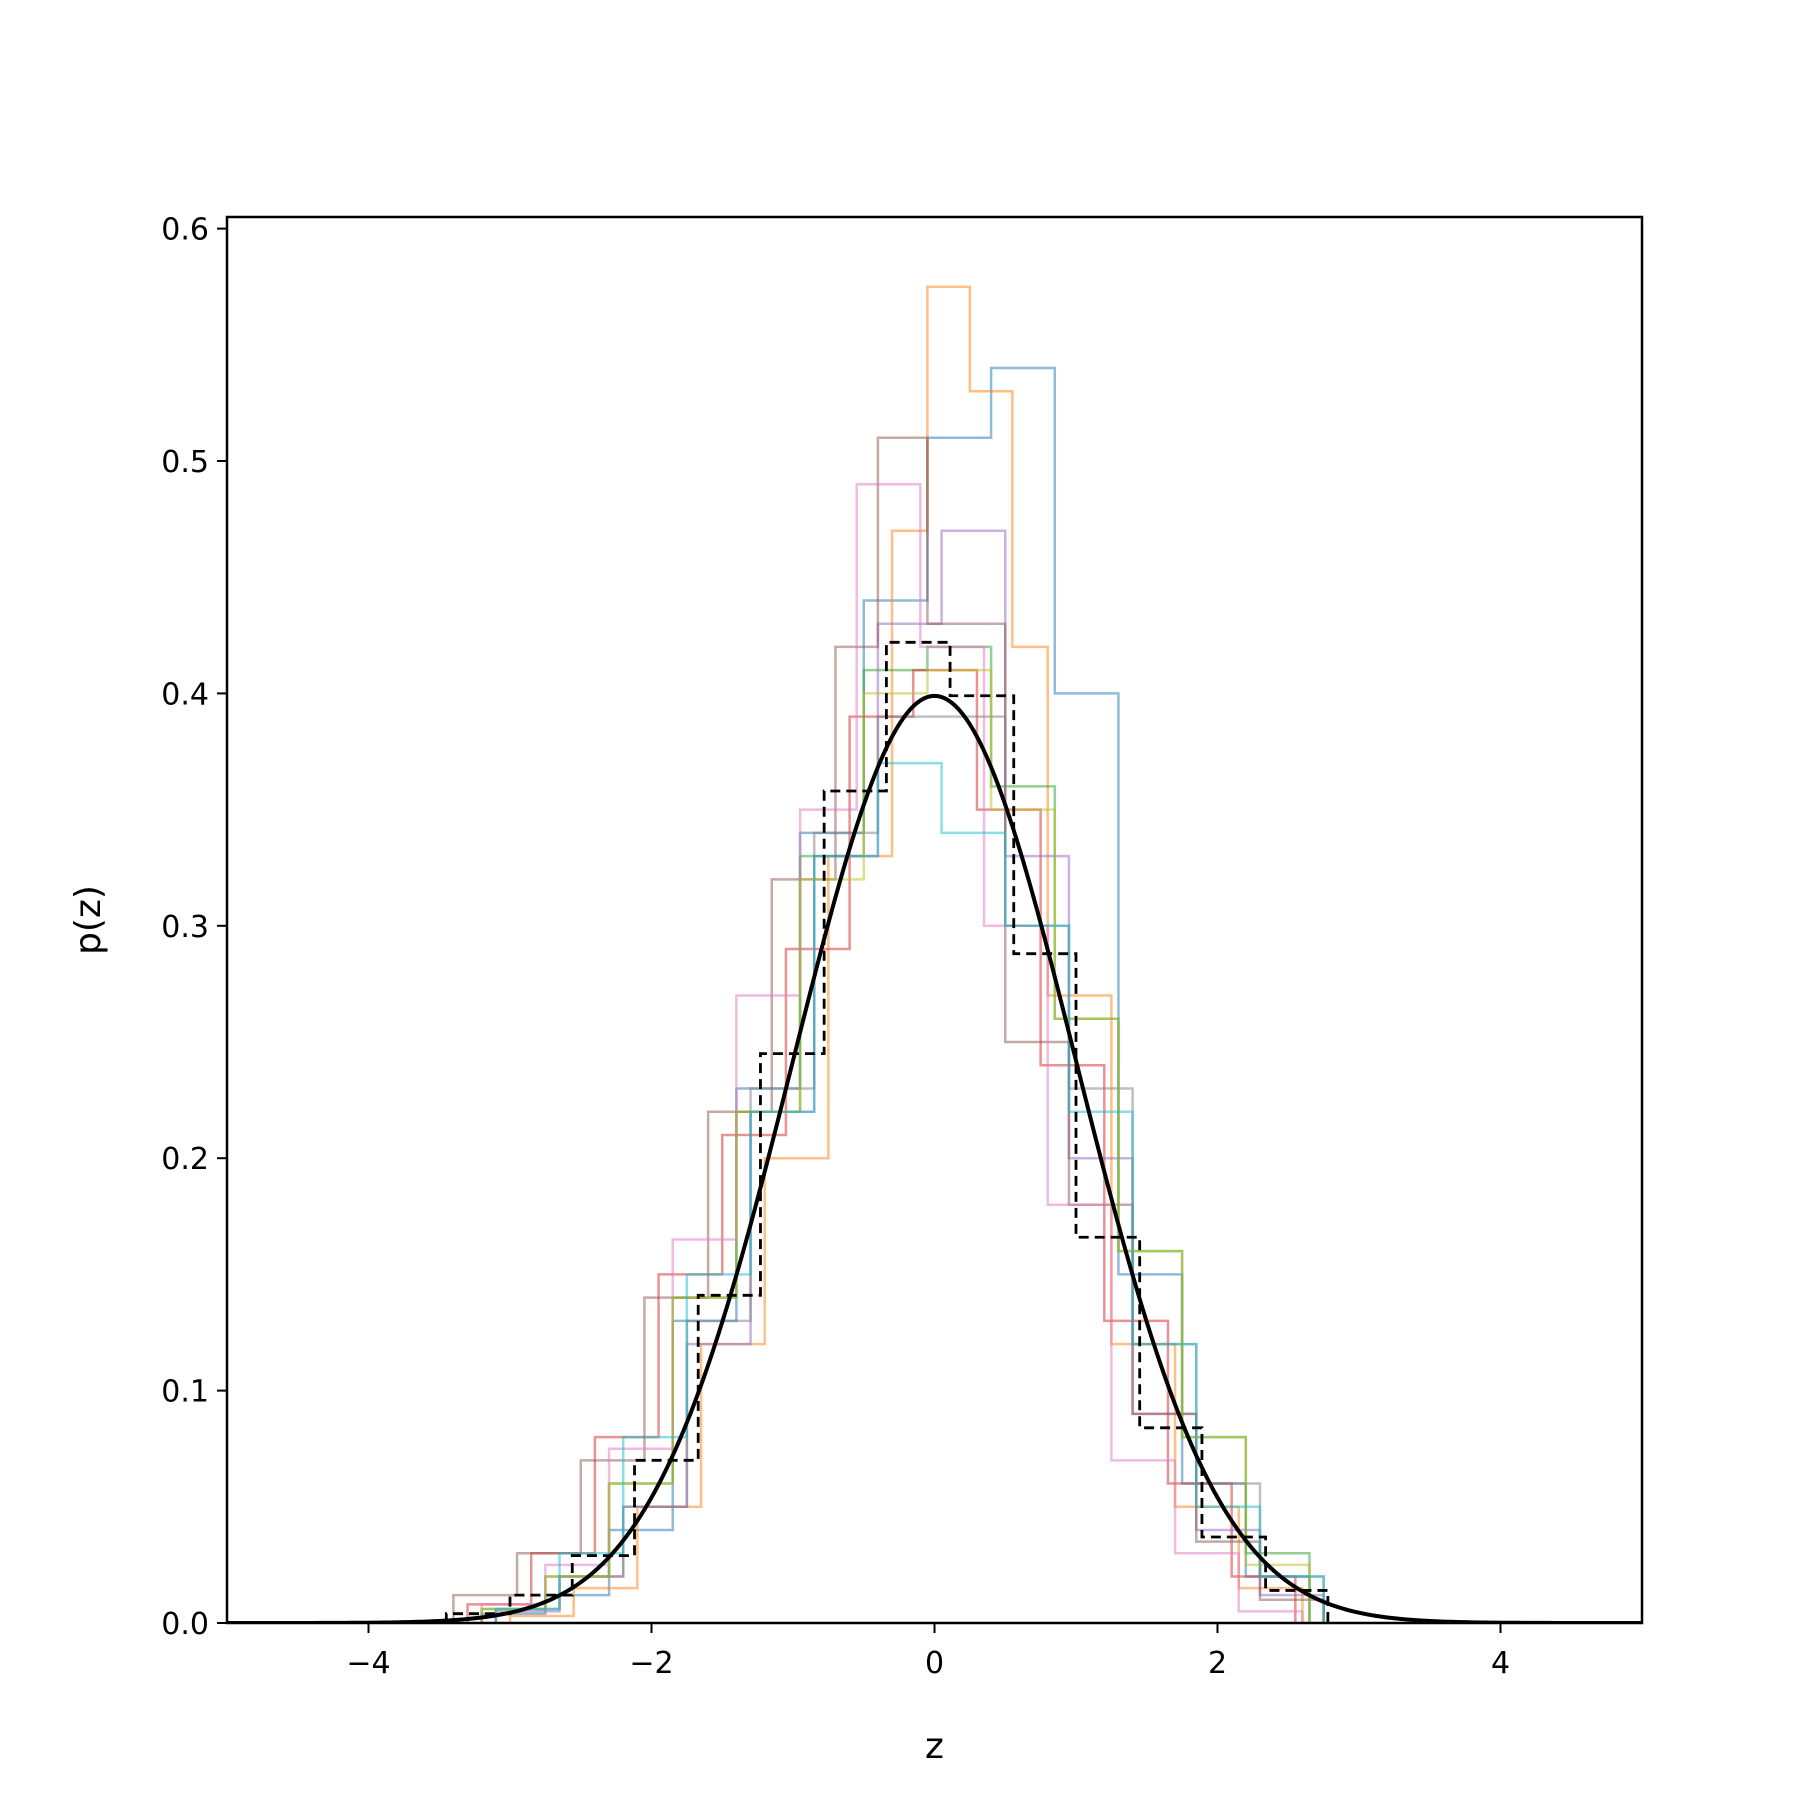 This screenshot has height=1800, width=1800. What do you see at coordinates (934, 1746) in the screenshot?
I see `x-axis-label: z` at bounding box center [934, 1746].